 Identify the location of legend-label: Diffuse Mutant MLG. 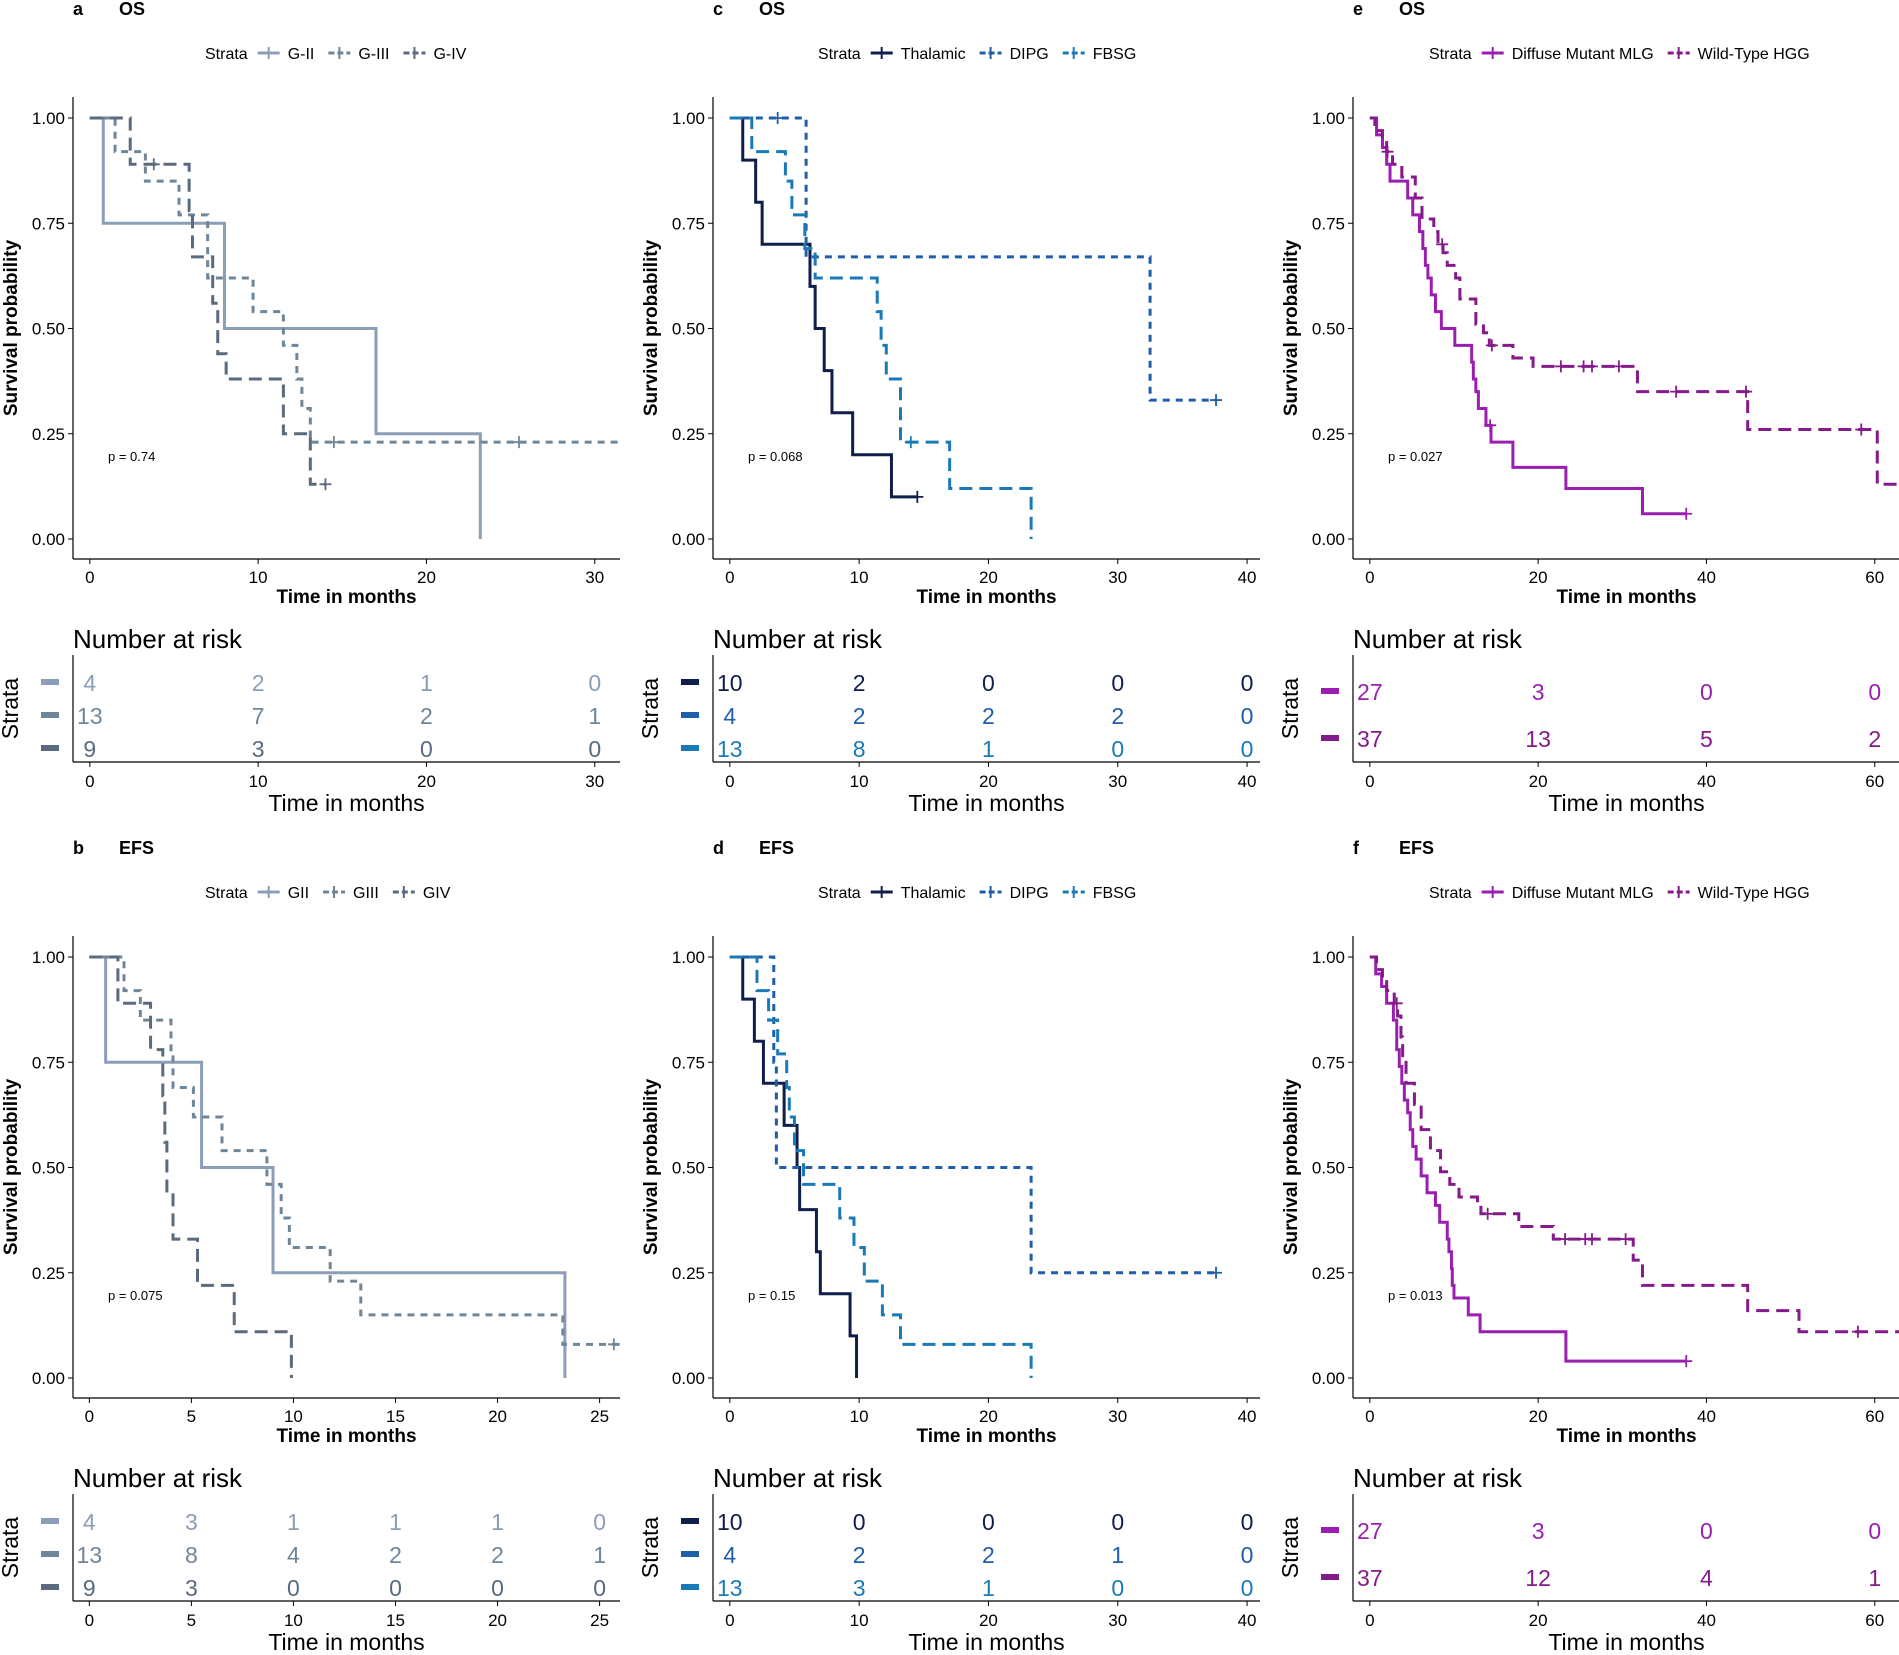
(1583, 54).